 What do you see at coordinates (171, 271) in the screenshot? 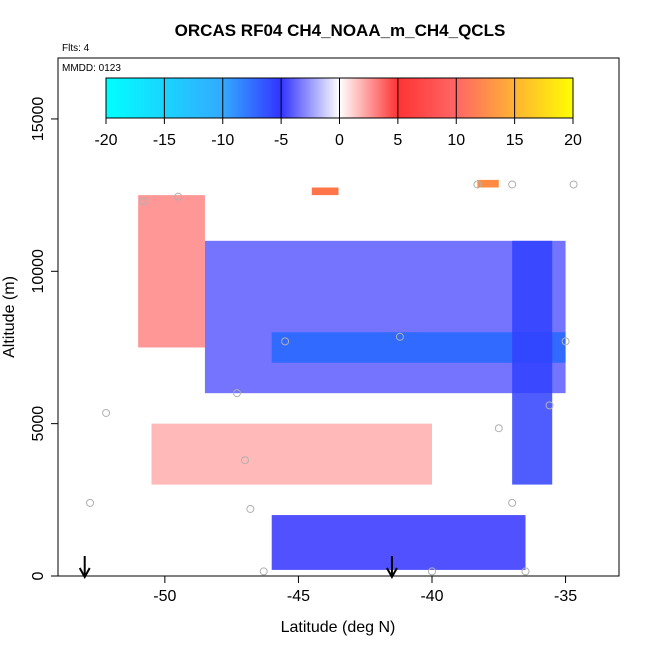
I see `heat-cell-upper-left-positive` at bounding box center [171, 271].